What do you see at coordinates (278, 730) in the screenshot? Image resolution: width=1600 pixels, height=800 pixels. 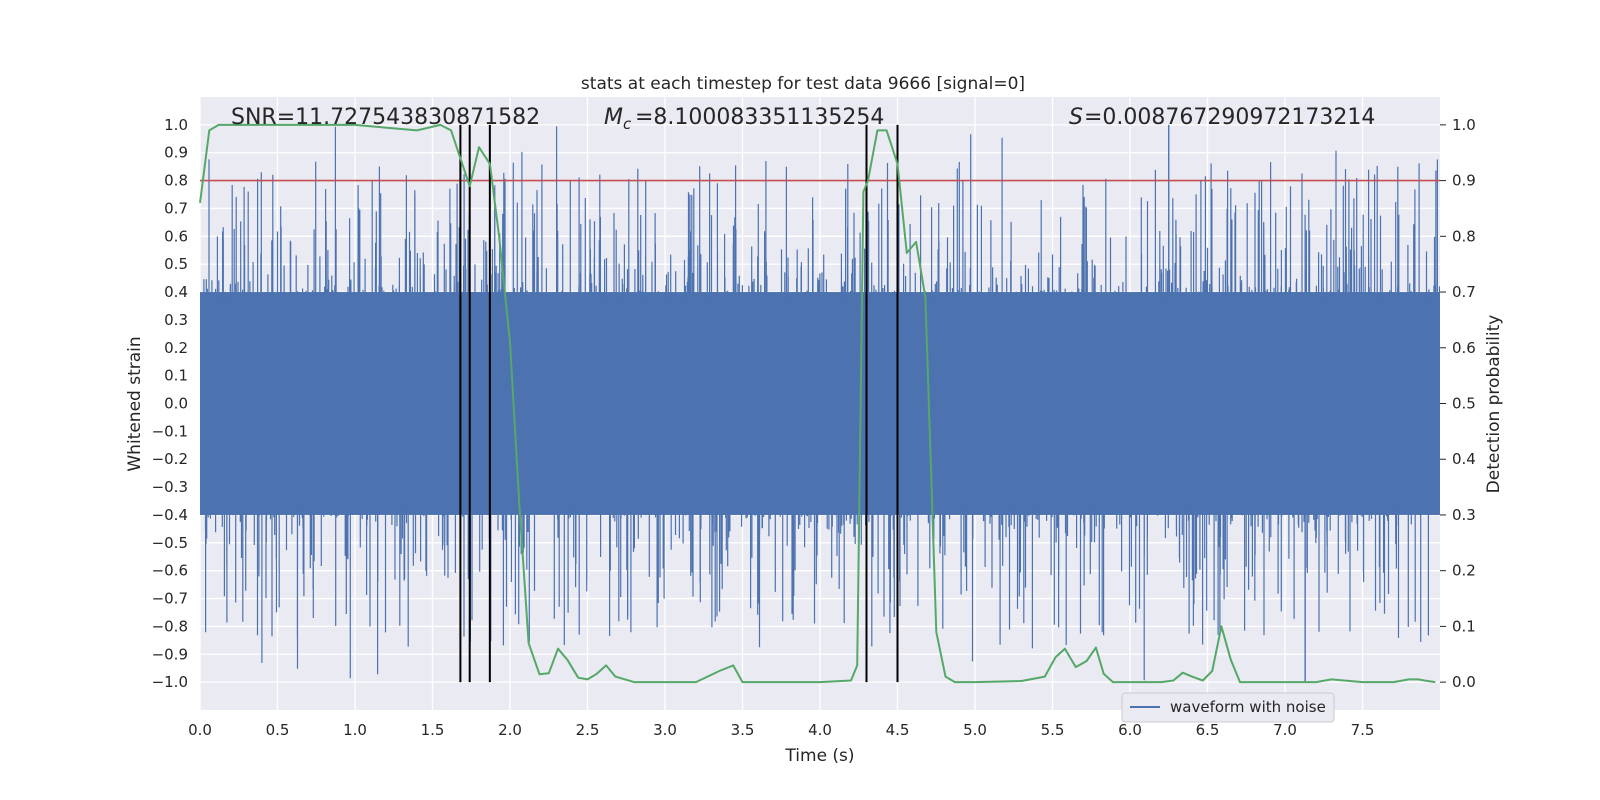 I see `x-tick-label: 0.5` at bounding box center [278, 730].